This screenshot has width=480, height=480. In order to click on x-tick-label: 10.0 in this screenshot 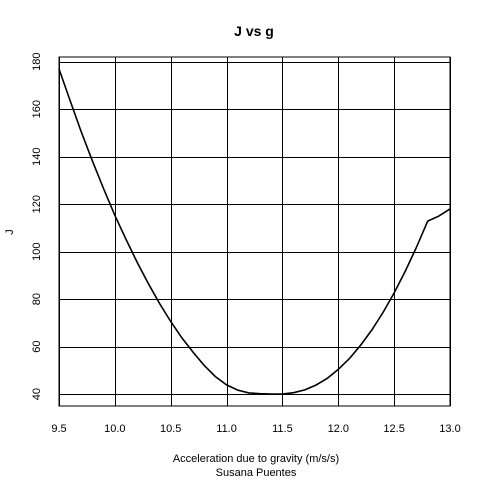, I will do `click(114, 429)`.